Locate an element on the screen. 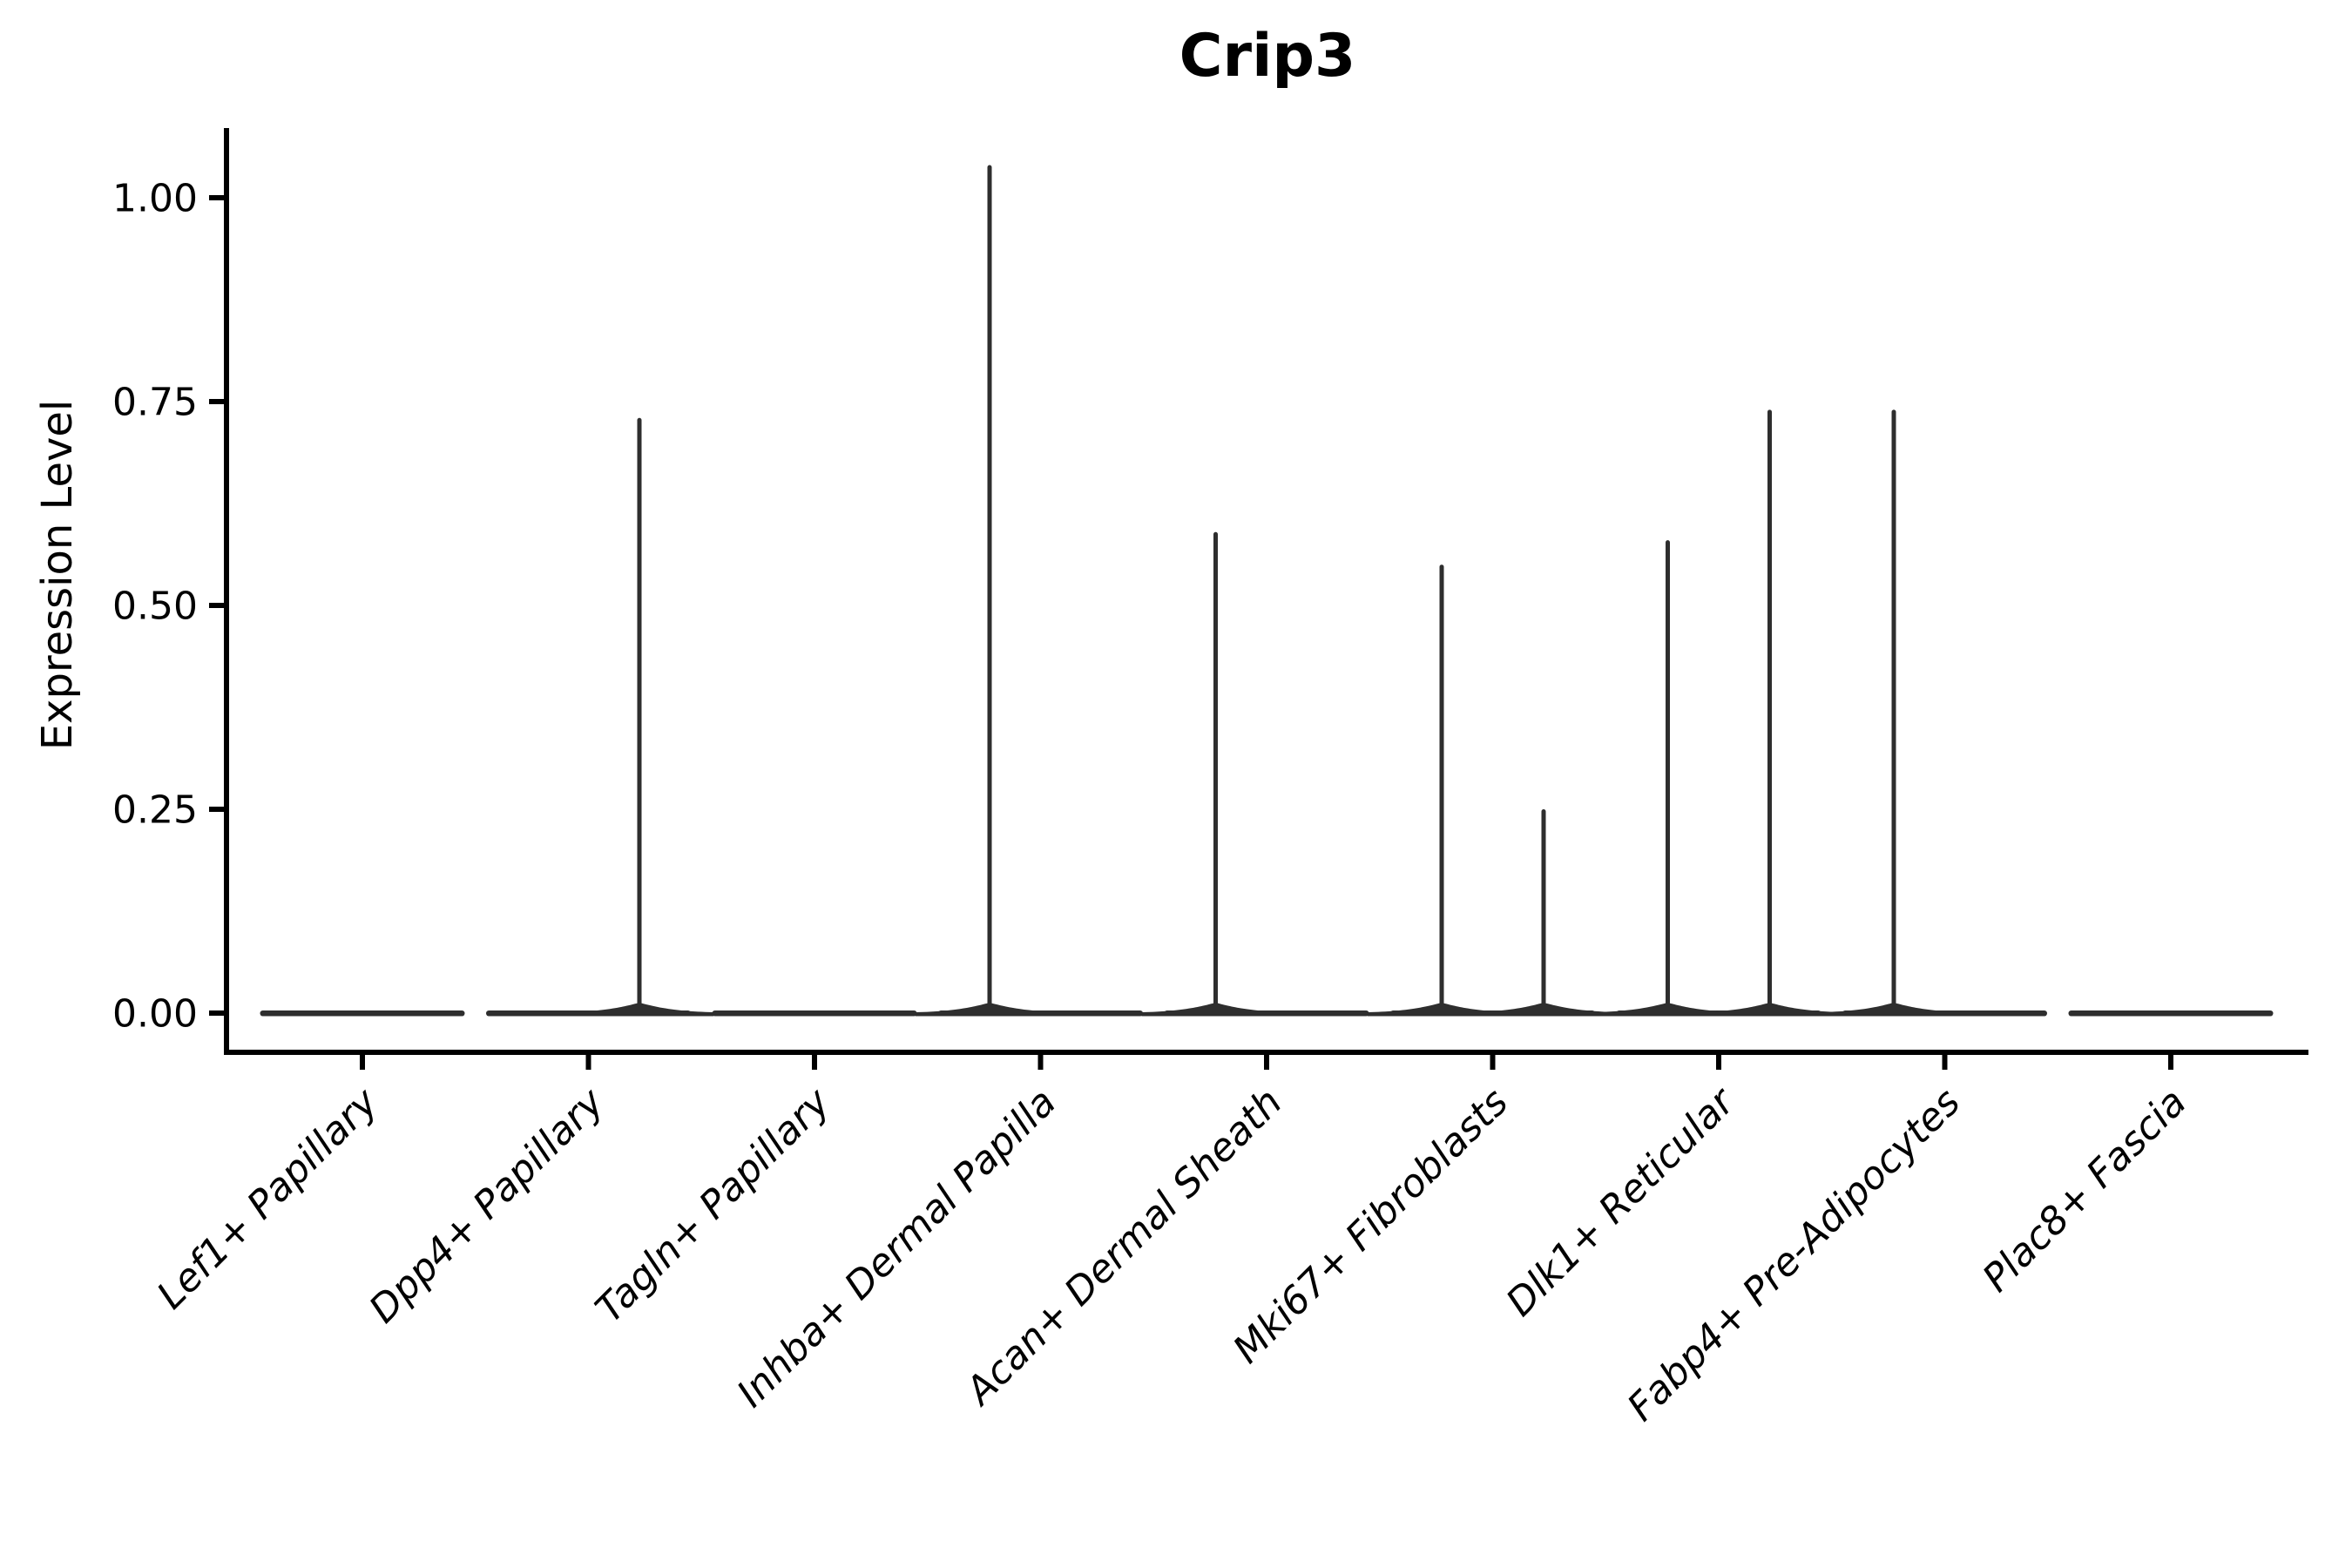 The image size is (2352, 1568). y-tick-label: 0.50 is located at coordinates (155, 607).